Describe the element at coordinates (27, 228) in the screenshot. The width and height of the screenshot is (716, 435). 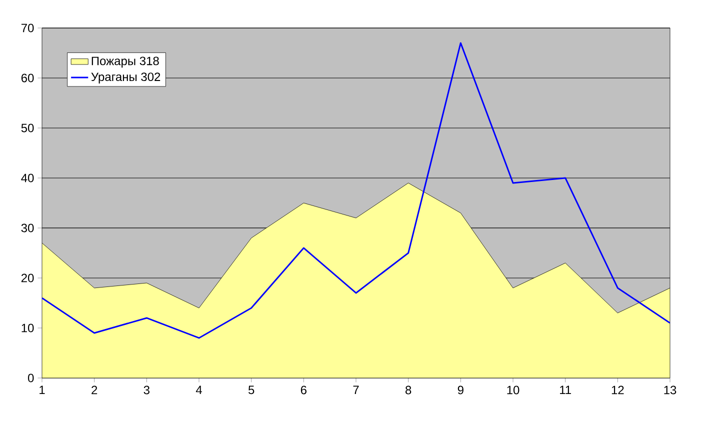
I see `y-tick-label: 30` at that location.